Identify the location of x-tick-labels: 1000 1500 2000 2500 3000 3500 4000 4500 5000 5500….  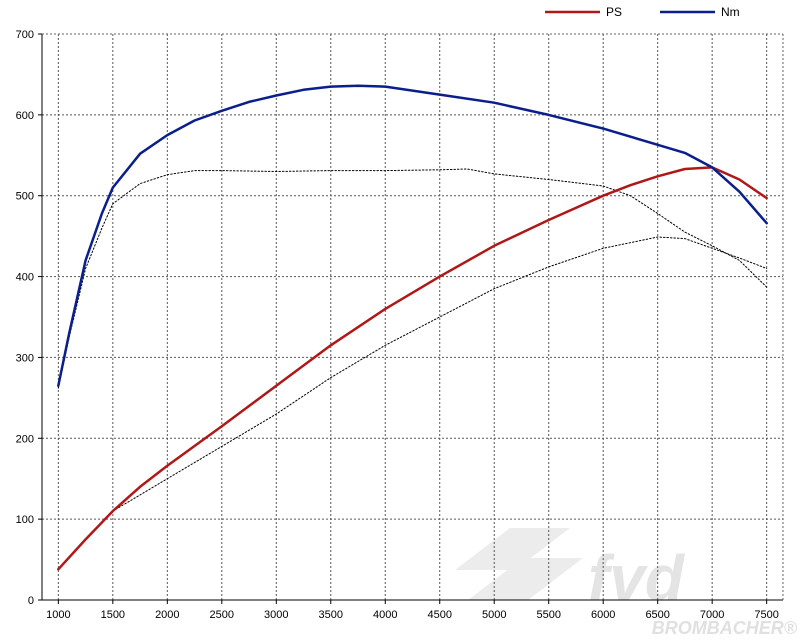
(412, 610).